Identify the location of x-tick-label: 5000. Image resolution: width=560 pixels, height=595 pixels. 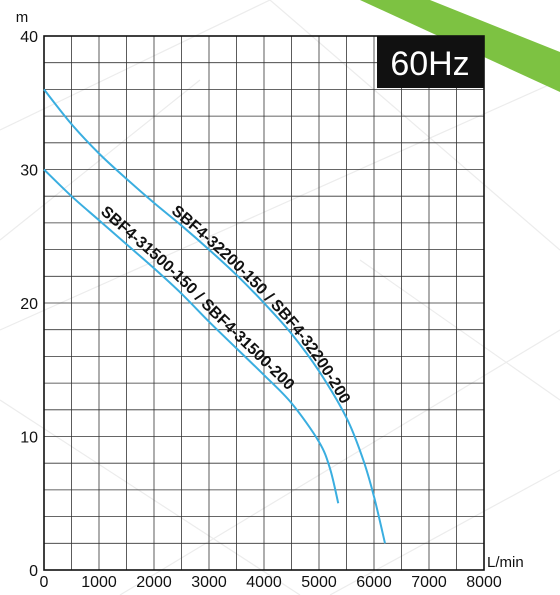
(319, 582).